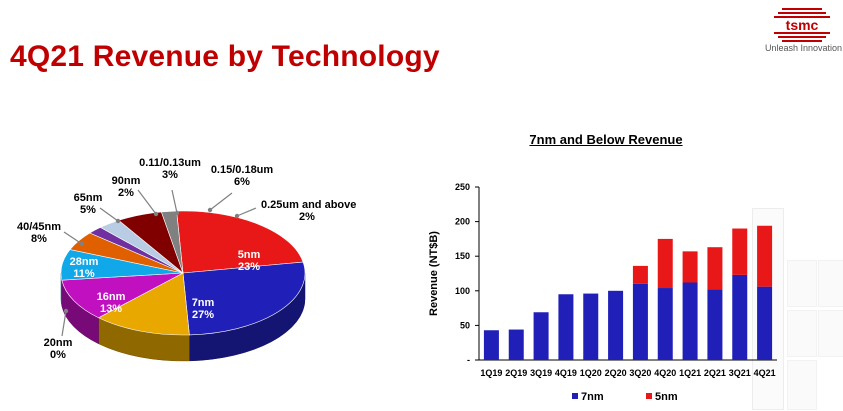 The width and height of the screenshot is (843, 411). I want to click on pie-leader-65nm, so click(109, 214).